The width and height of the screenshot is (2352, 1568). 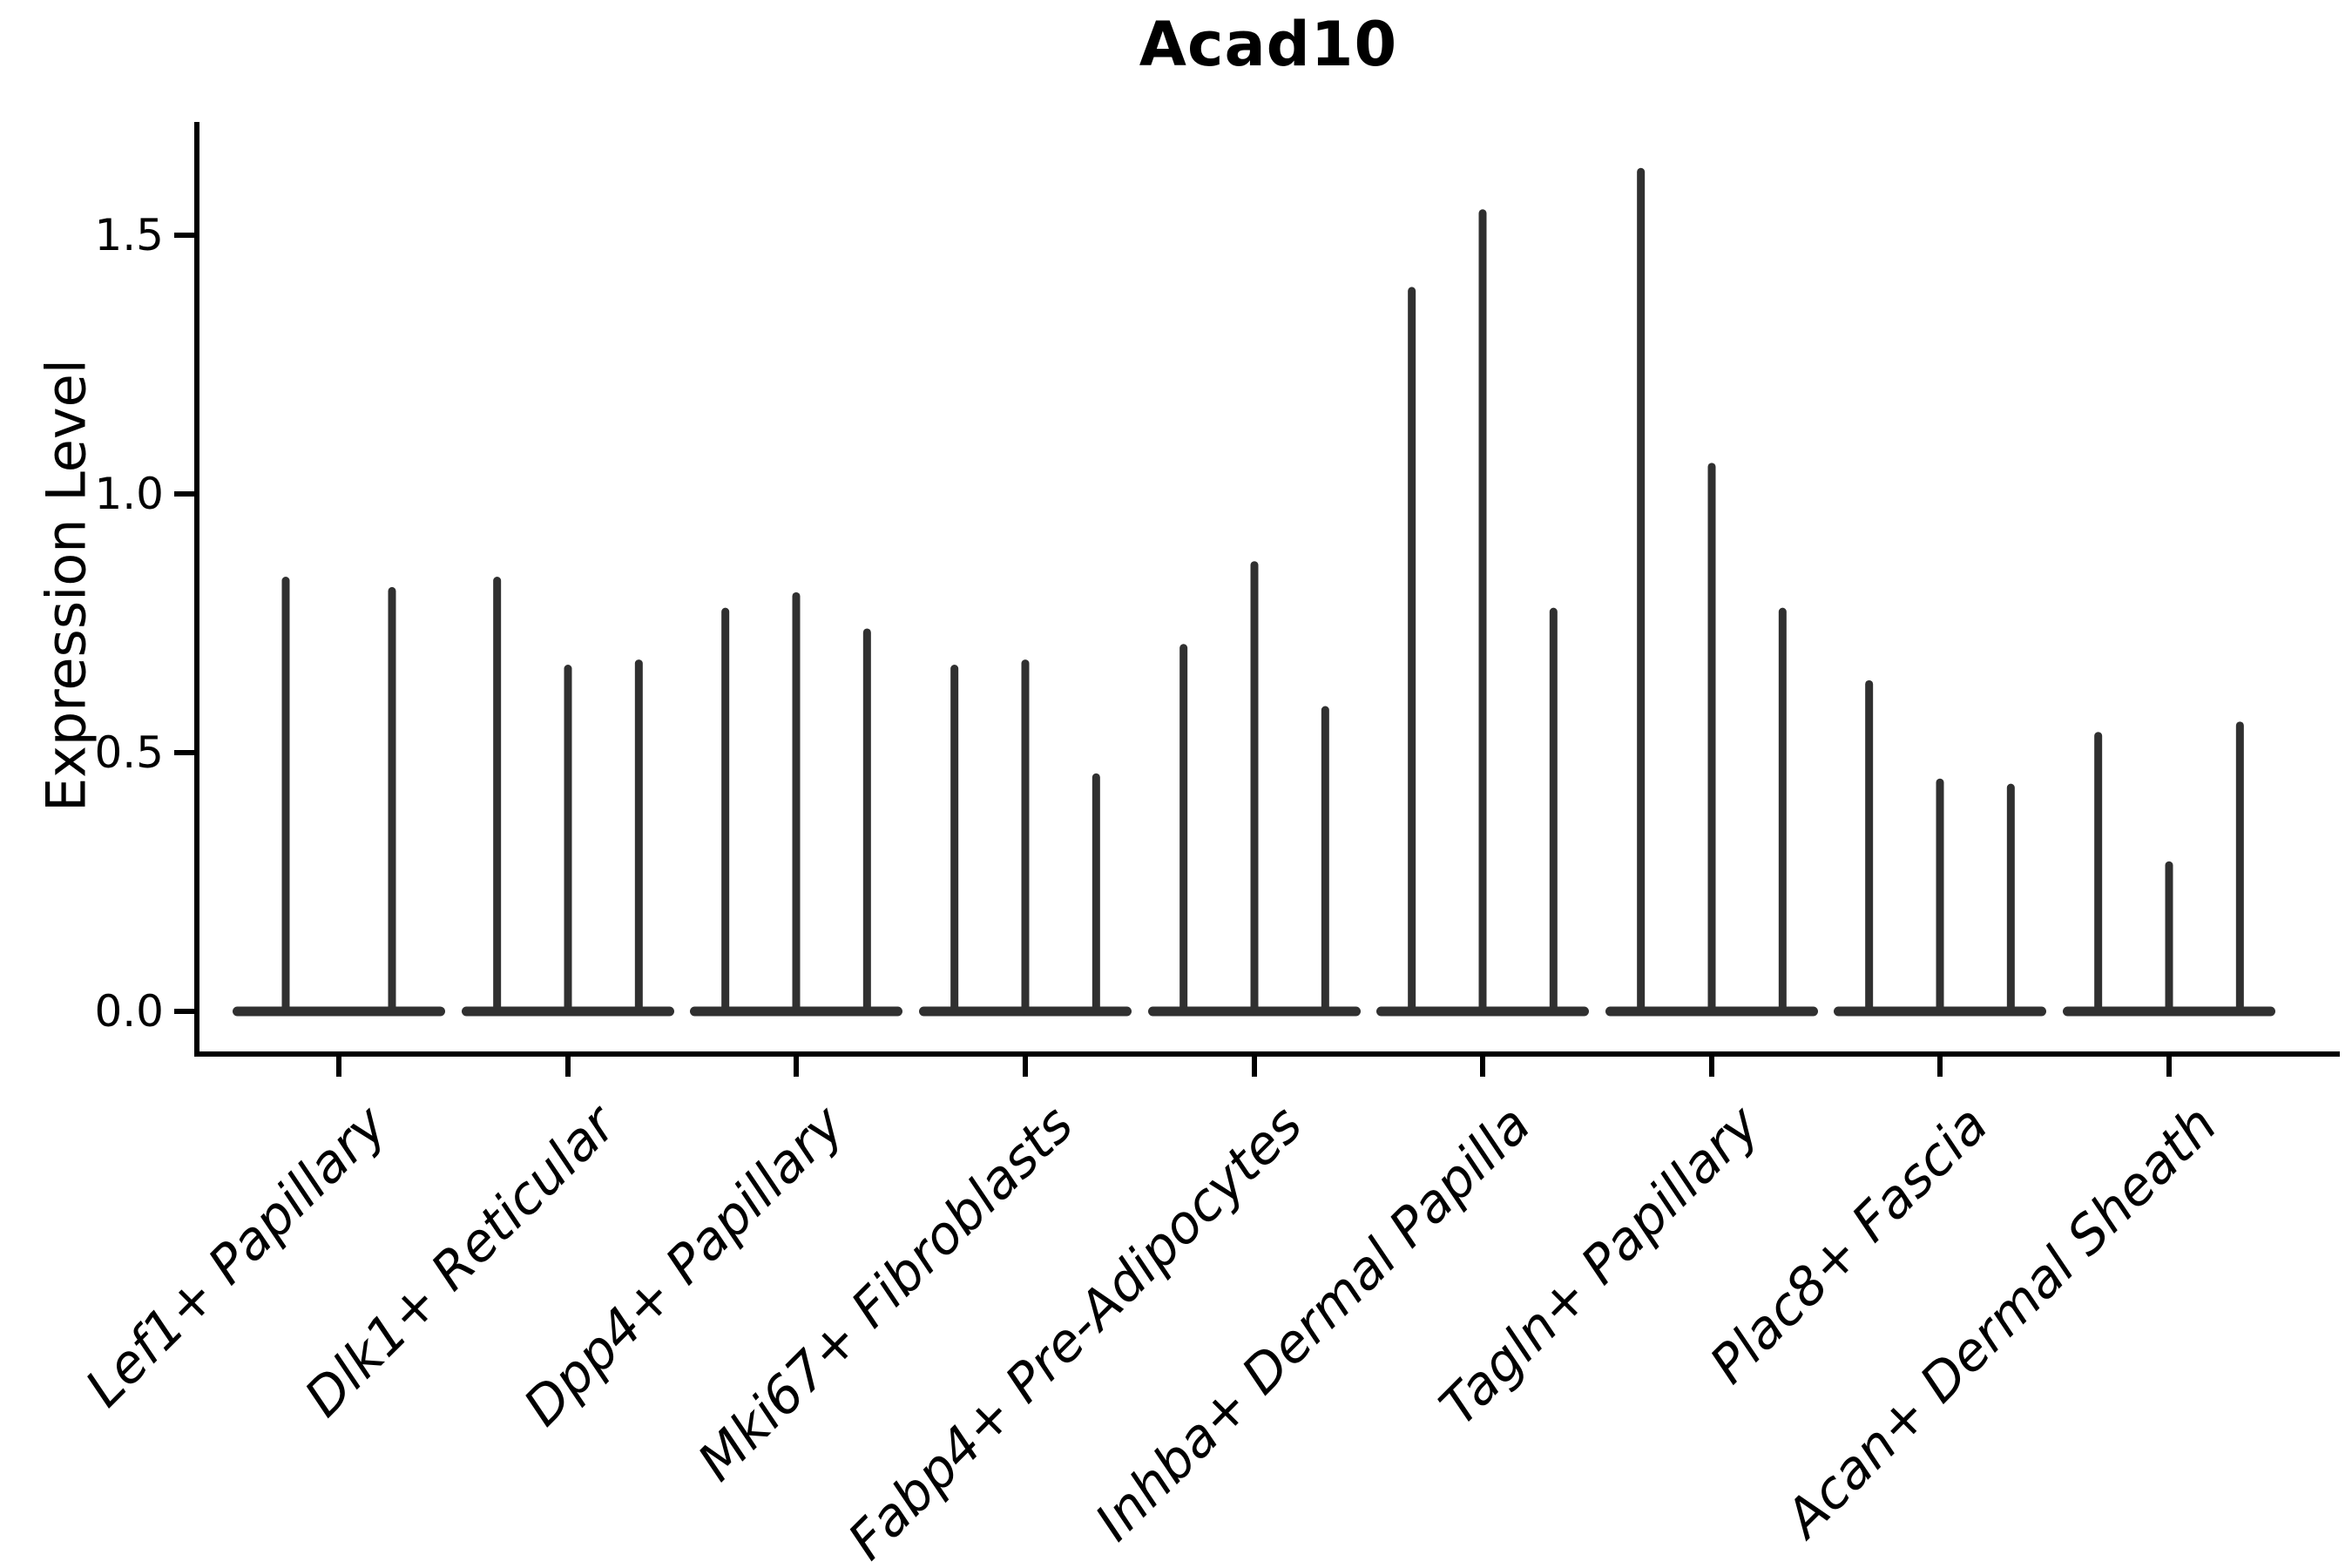 I want to click on y-tick-label-0: 0.0, so click(x=129, y=1012).